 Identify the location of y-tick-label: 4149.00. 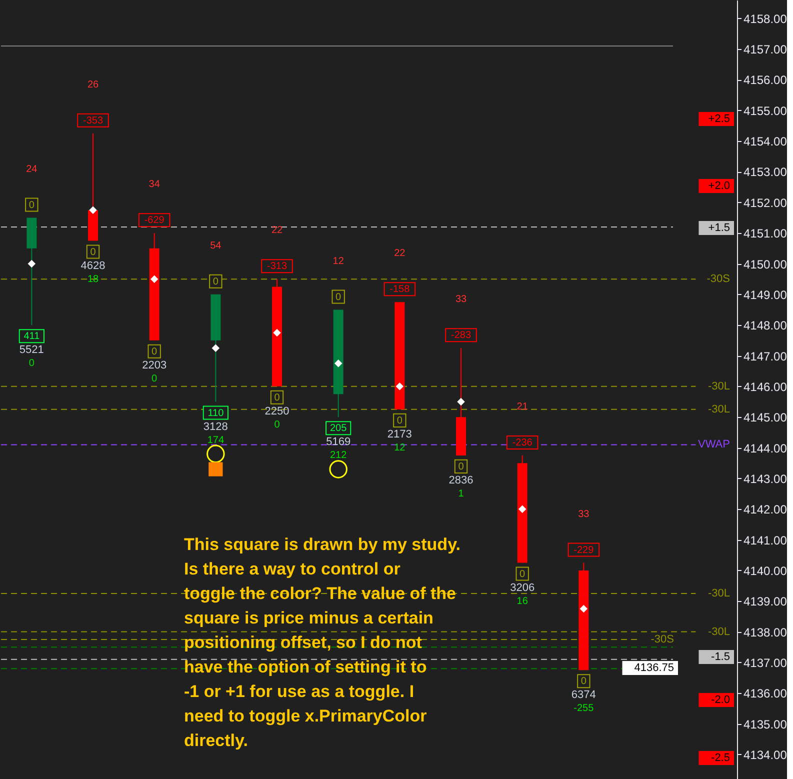
(766, 295).